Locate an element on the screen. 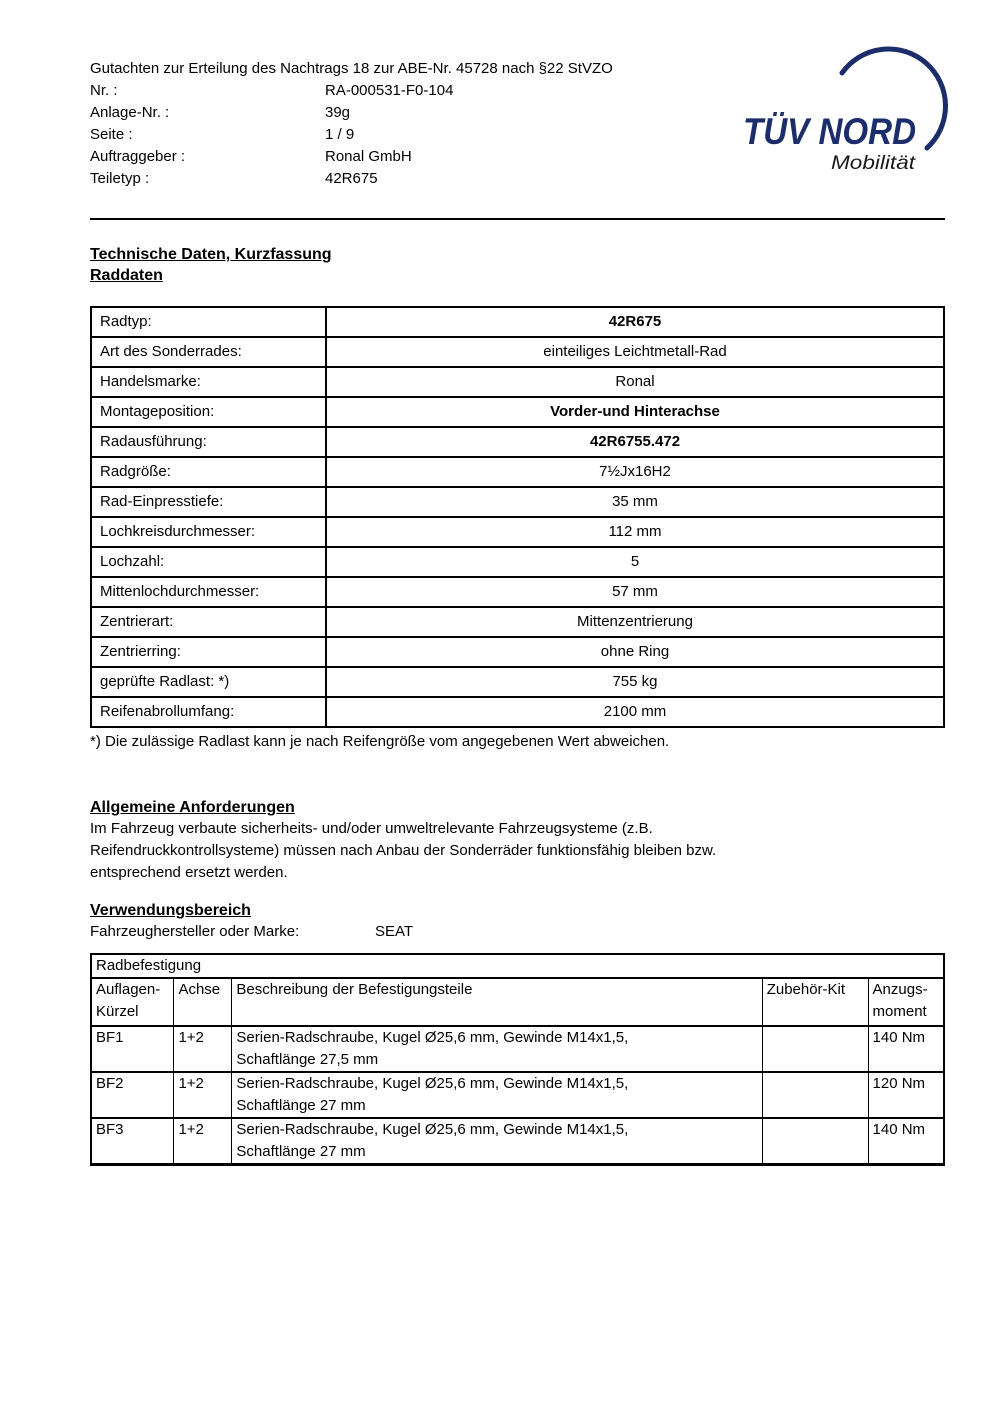  row-value: 42R675 is located at coordinates (635, 322).